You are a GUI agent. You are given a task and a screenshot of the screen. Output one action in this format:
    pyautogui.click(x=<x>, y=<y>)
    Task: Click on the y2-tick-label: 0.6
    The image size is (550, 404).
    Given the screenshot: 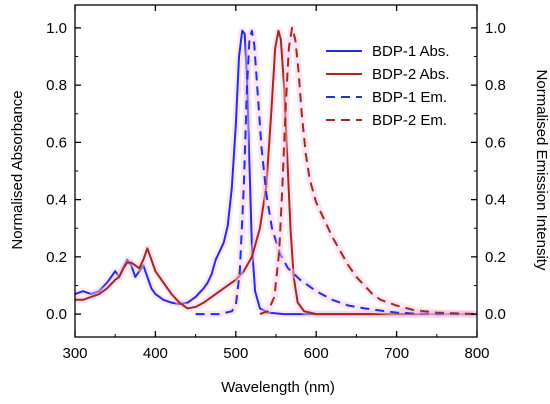 What is the action you would take?
    pyautogui.click(x=495, y=142)
    